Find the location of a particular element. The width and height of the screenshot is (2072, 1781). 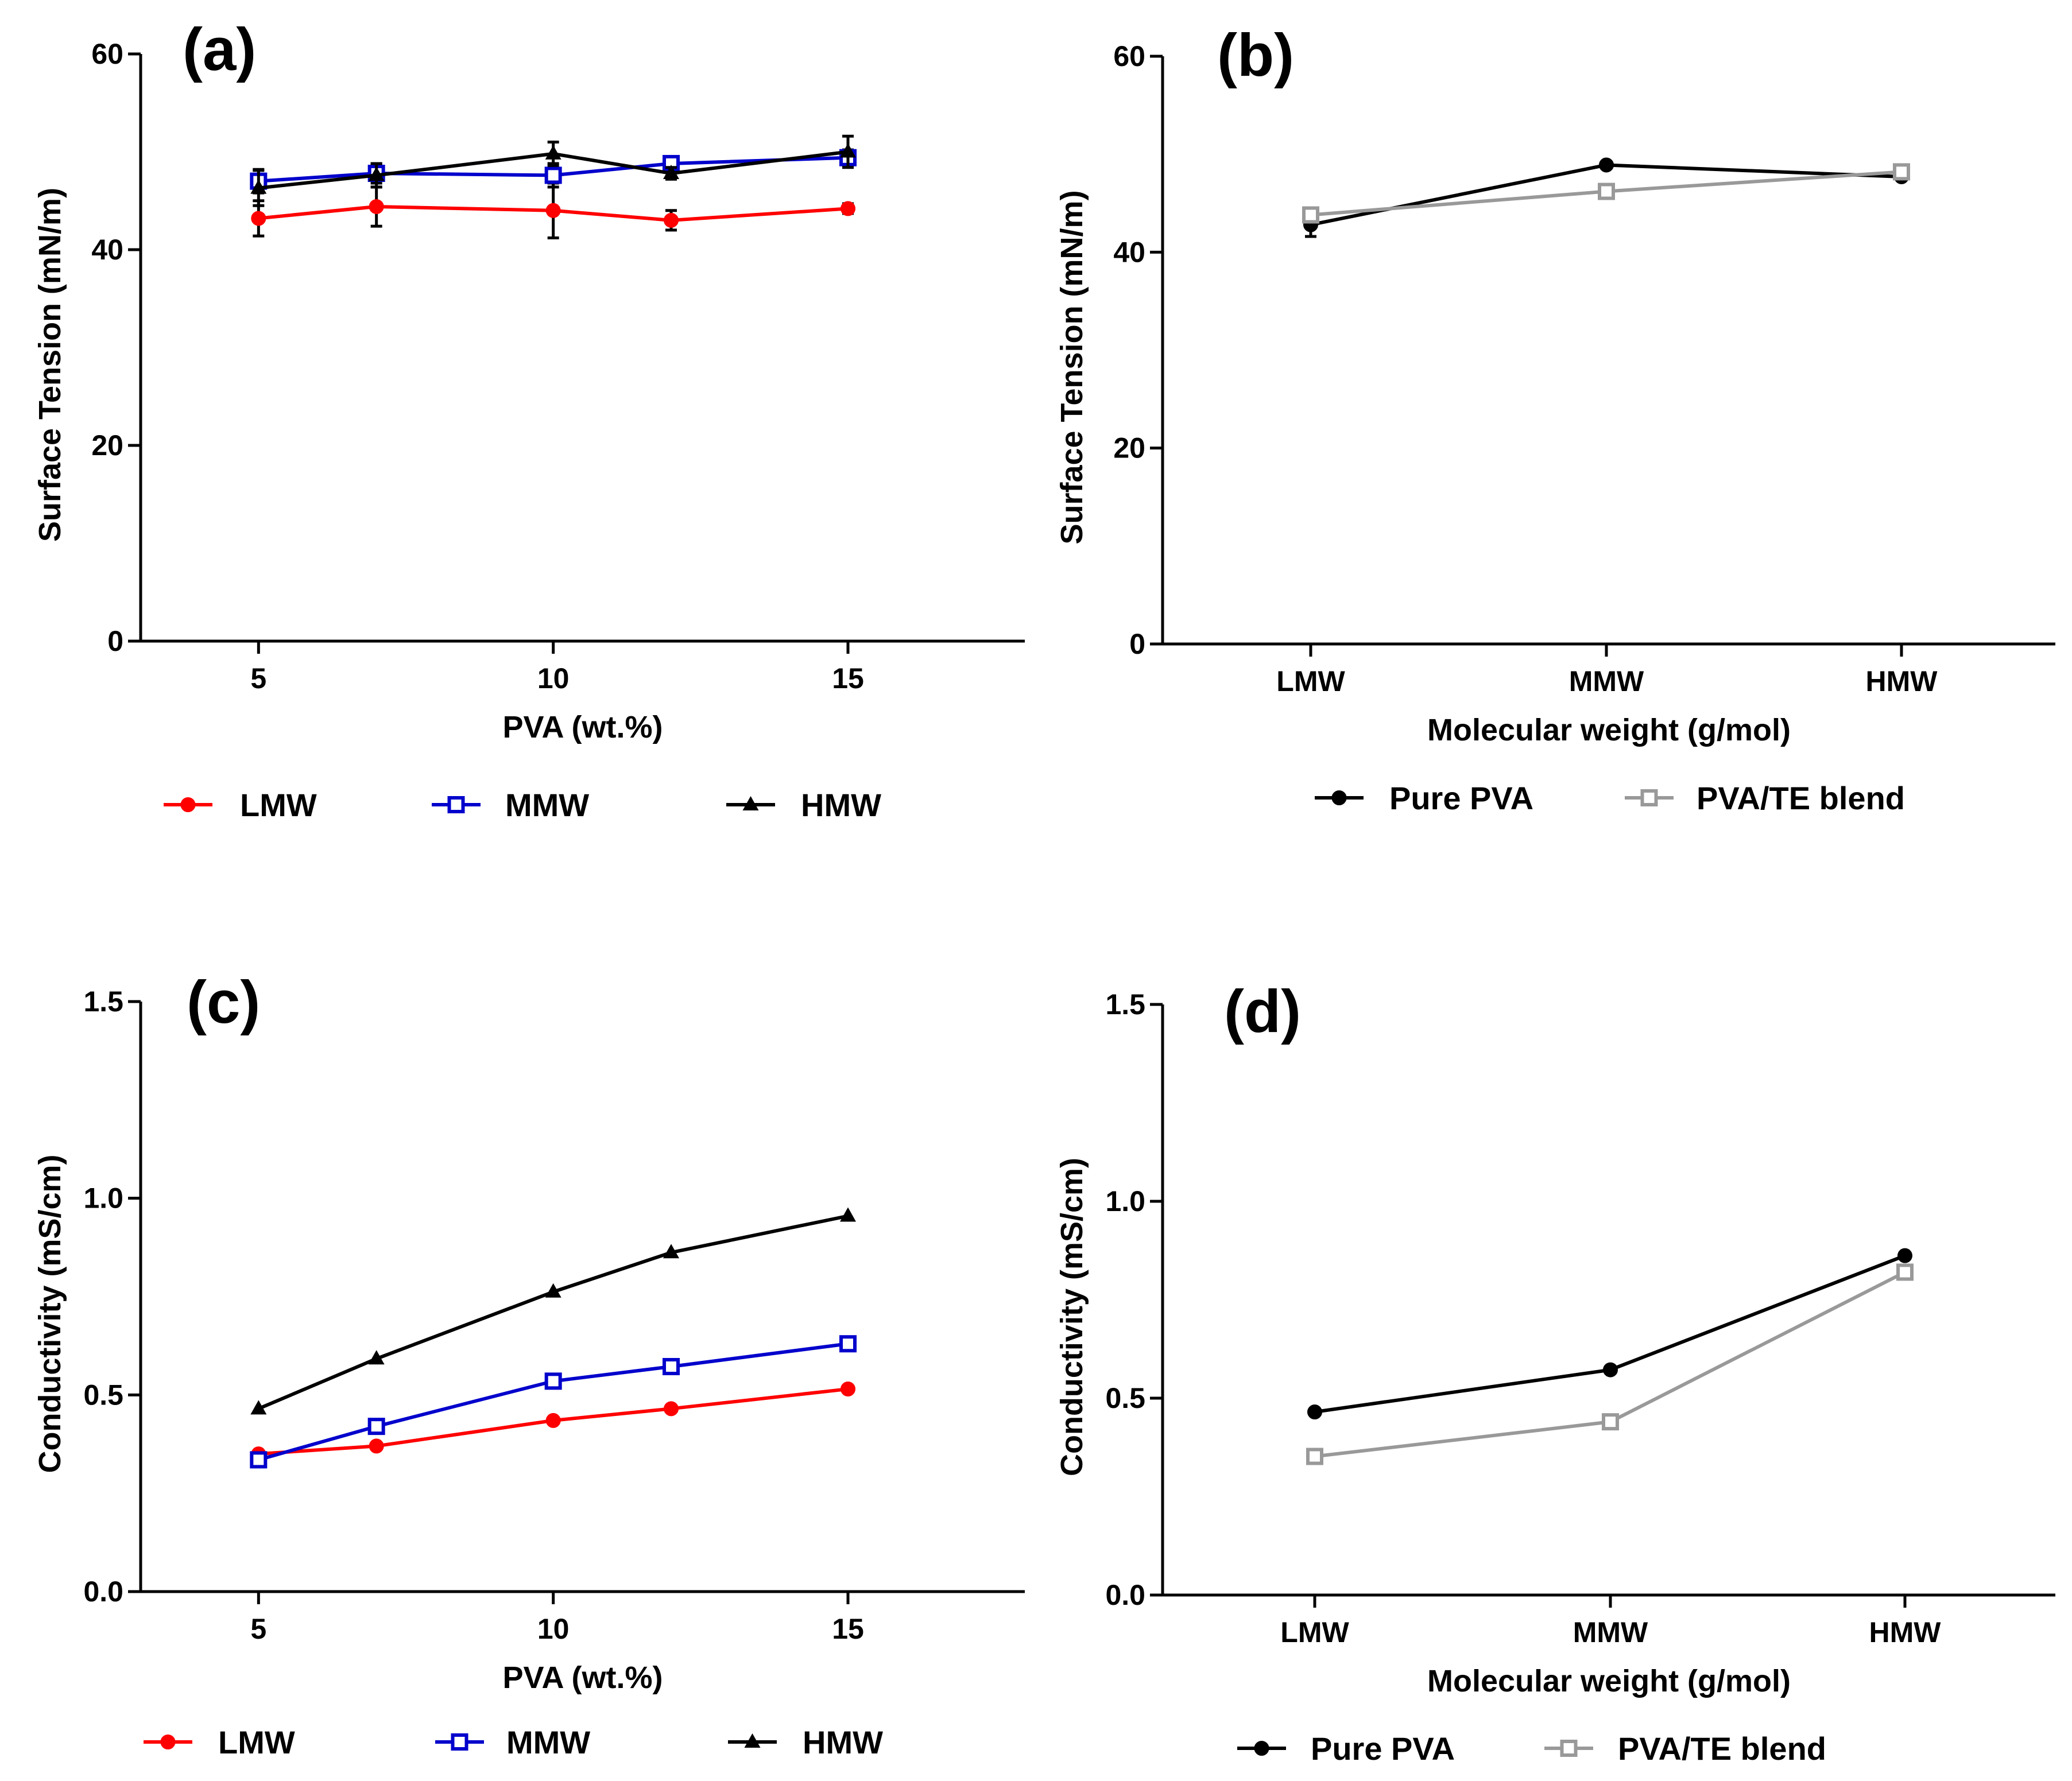

y-tick-label: 1.0 is located at coordinates (103, 1198).